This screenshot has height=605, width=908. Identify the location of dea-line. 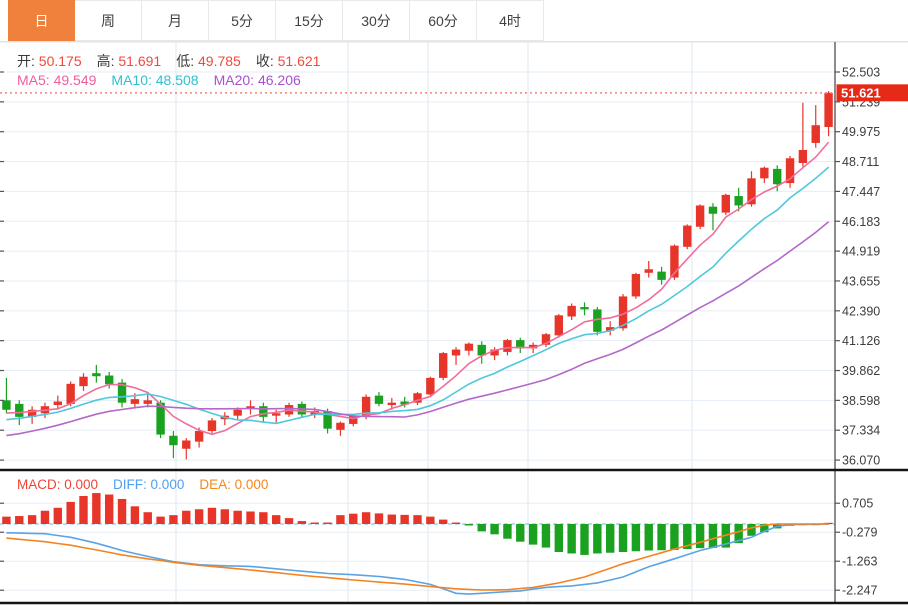
(417, 557).